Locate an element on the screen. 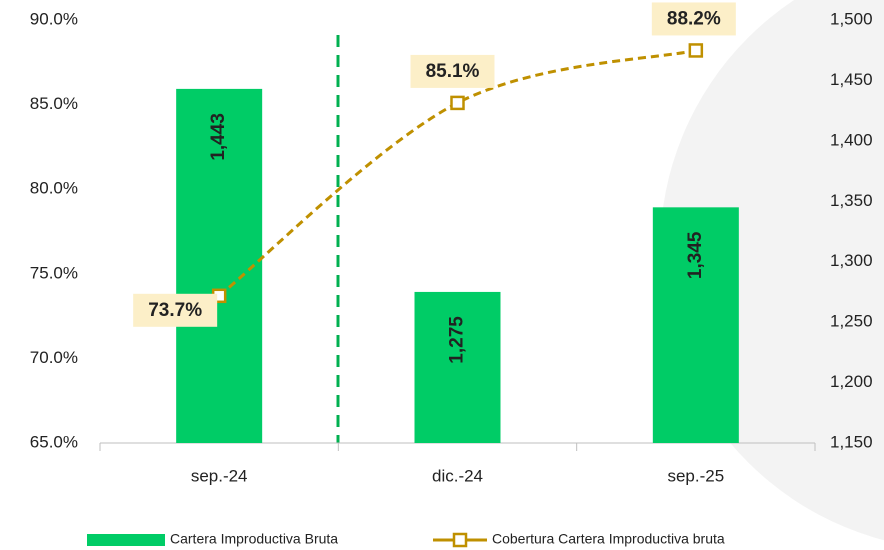 The height and width of the screenshot is (550, 884). y2-tick-label: 1,350 is located at coordinates (851, 200).